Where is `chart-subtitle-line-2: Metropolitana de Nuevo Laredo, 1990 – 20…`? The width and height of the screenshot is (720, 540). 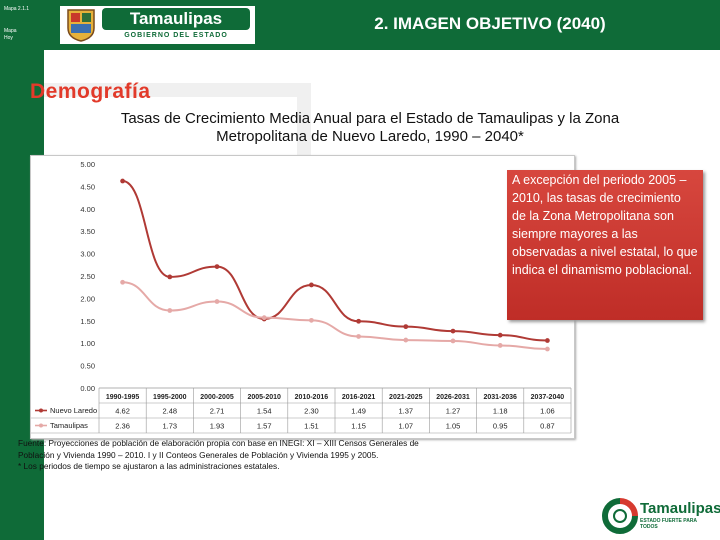 chart-subtitle-line-2: Metropolitana de Nuevo Laredo, 1990 – 20… is located at coordinates (370, 136).